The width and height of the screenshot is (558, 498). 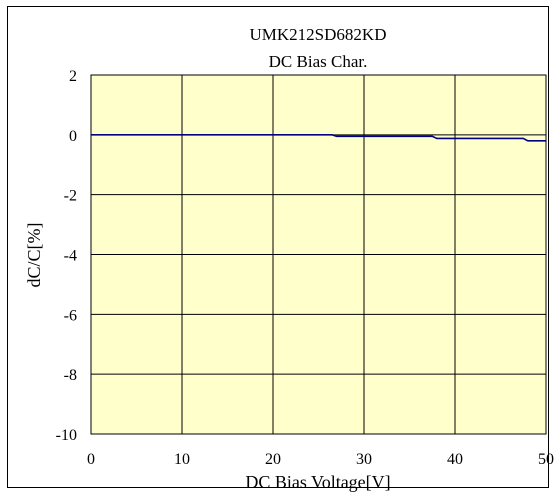 I want to click on y-tick-label: 2, so click(x=73, y=76).